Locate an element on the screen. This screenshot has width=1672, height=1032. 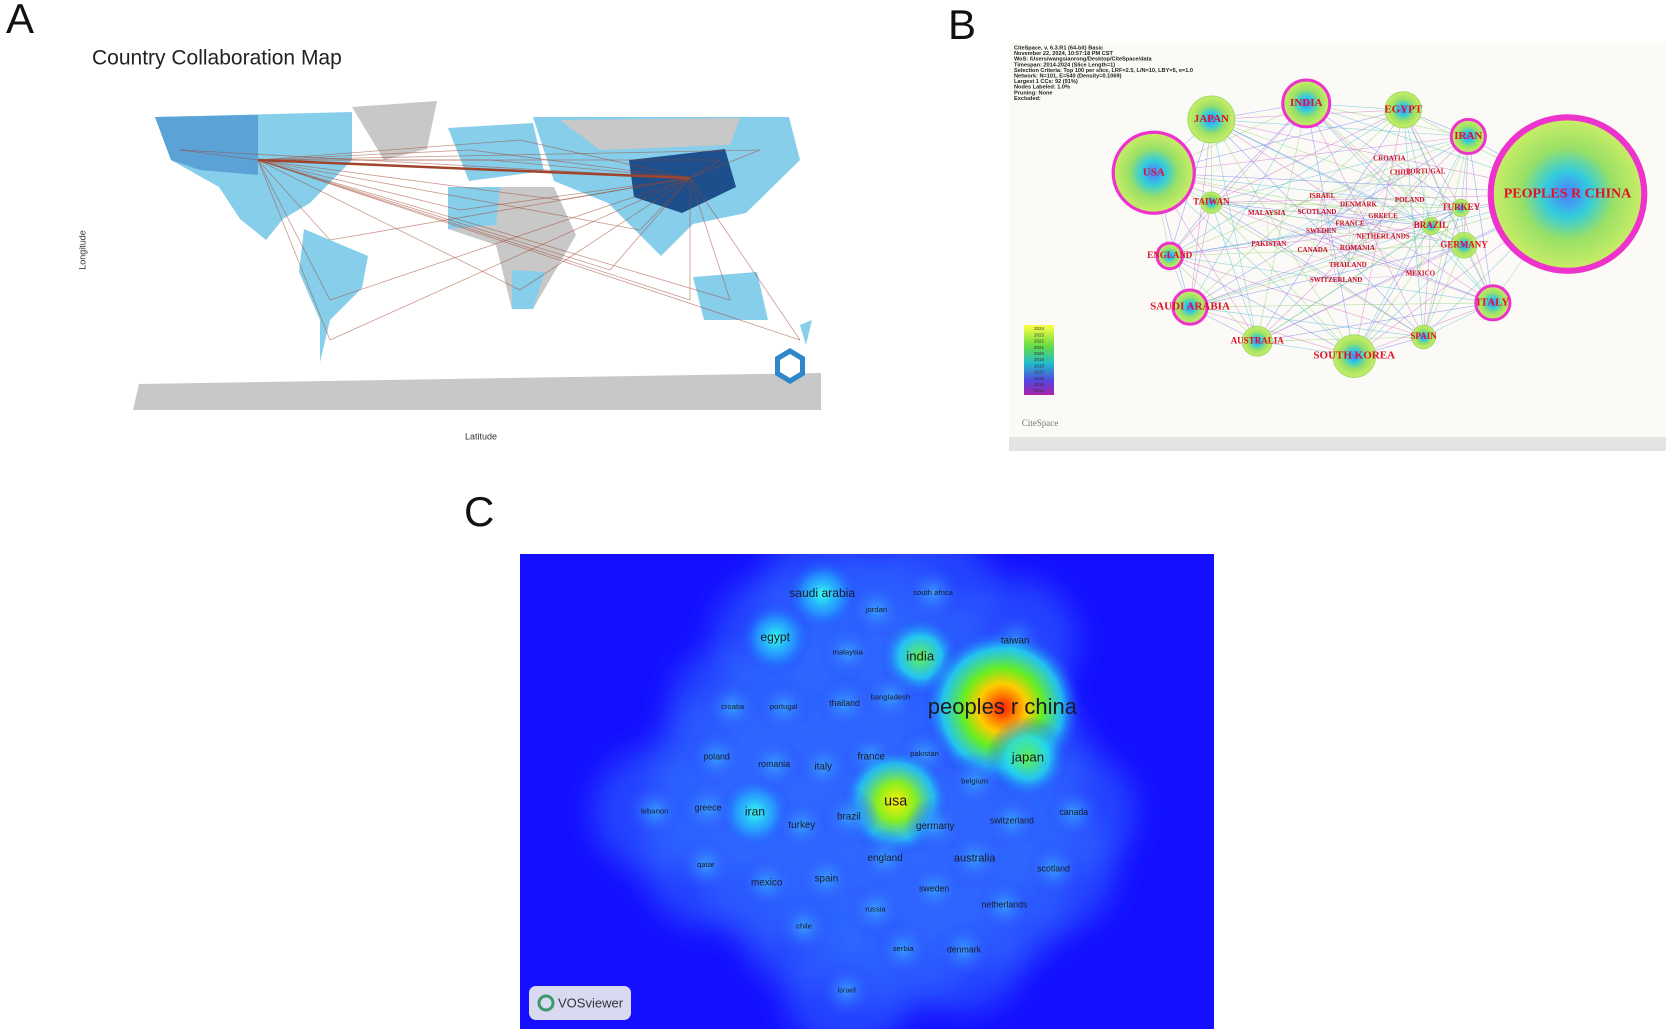
small-label: ISRAEL is located at coordinates (1322, 196).